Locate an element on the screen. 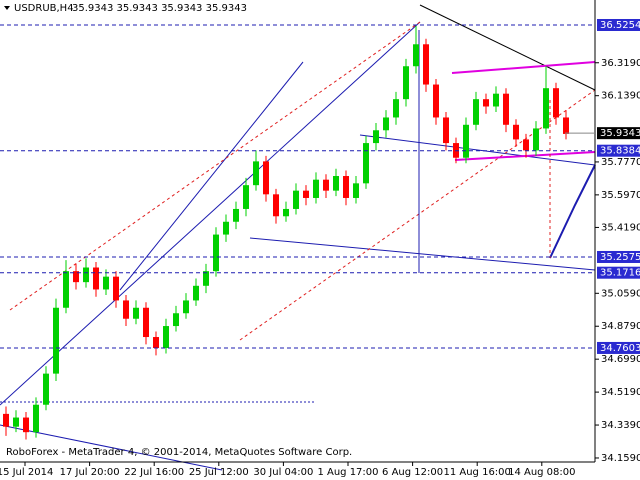 The height and width of the screenshot is (480, 640). level-label: 35.2575 is located at coordinates (620, 257).